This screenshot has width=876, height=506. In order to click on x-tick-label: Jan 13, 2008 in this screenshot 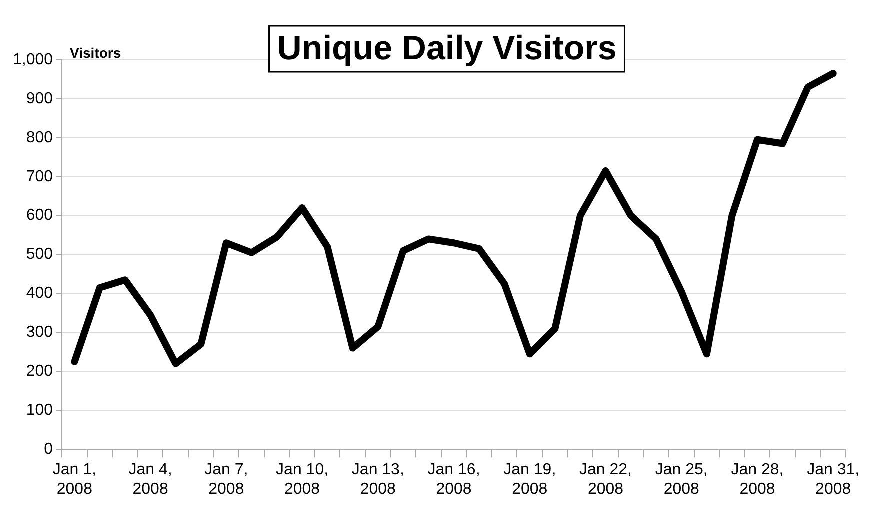, I will do `click(378, 480)`.